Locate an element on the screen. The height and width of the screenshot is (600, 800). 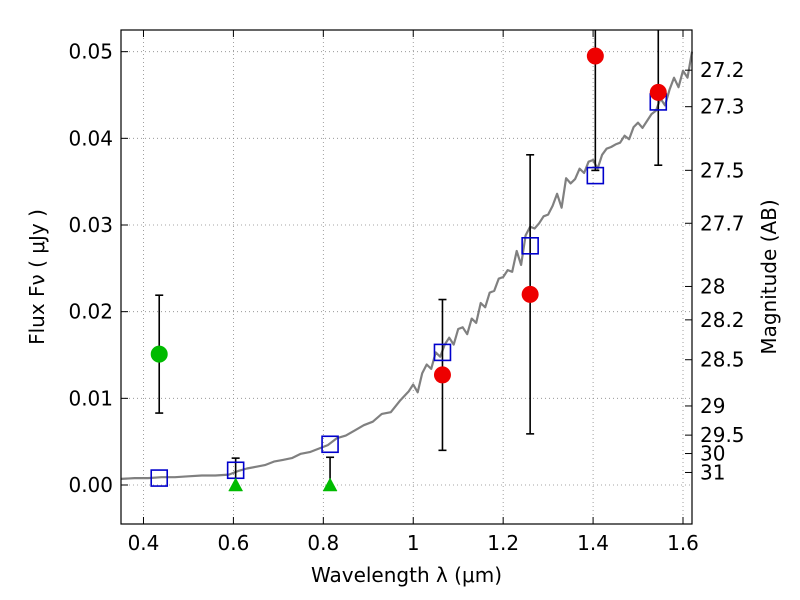
x-tick-label: 0.6 is located at coordinates (233, 543).